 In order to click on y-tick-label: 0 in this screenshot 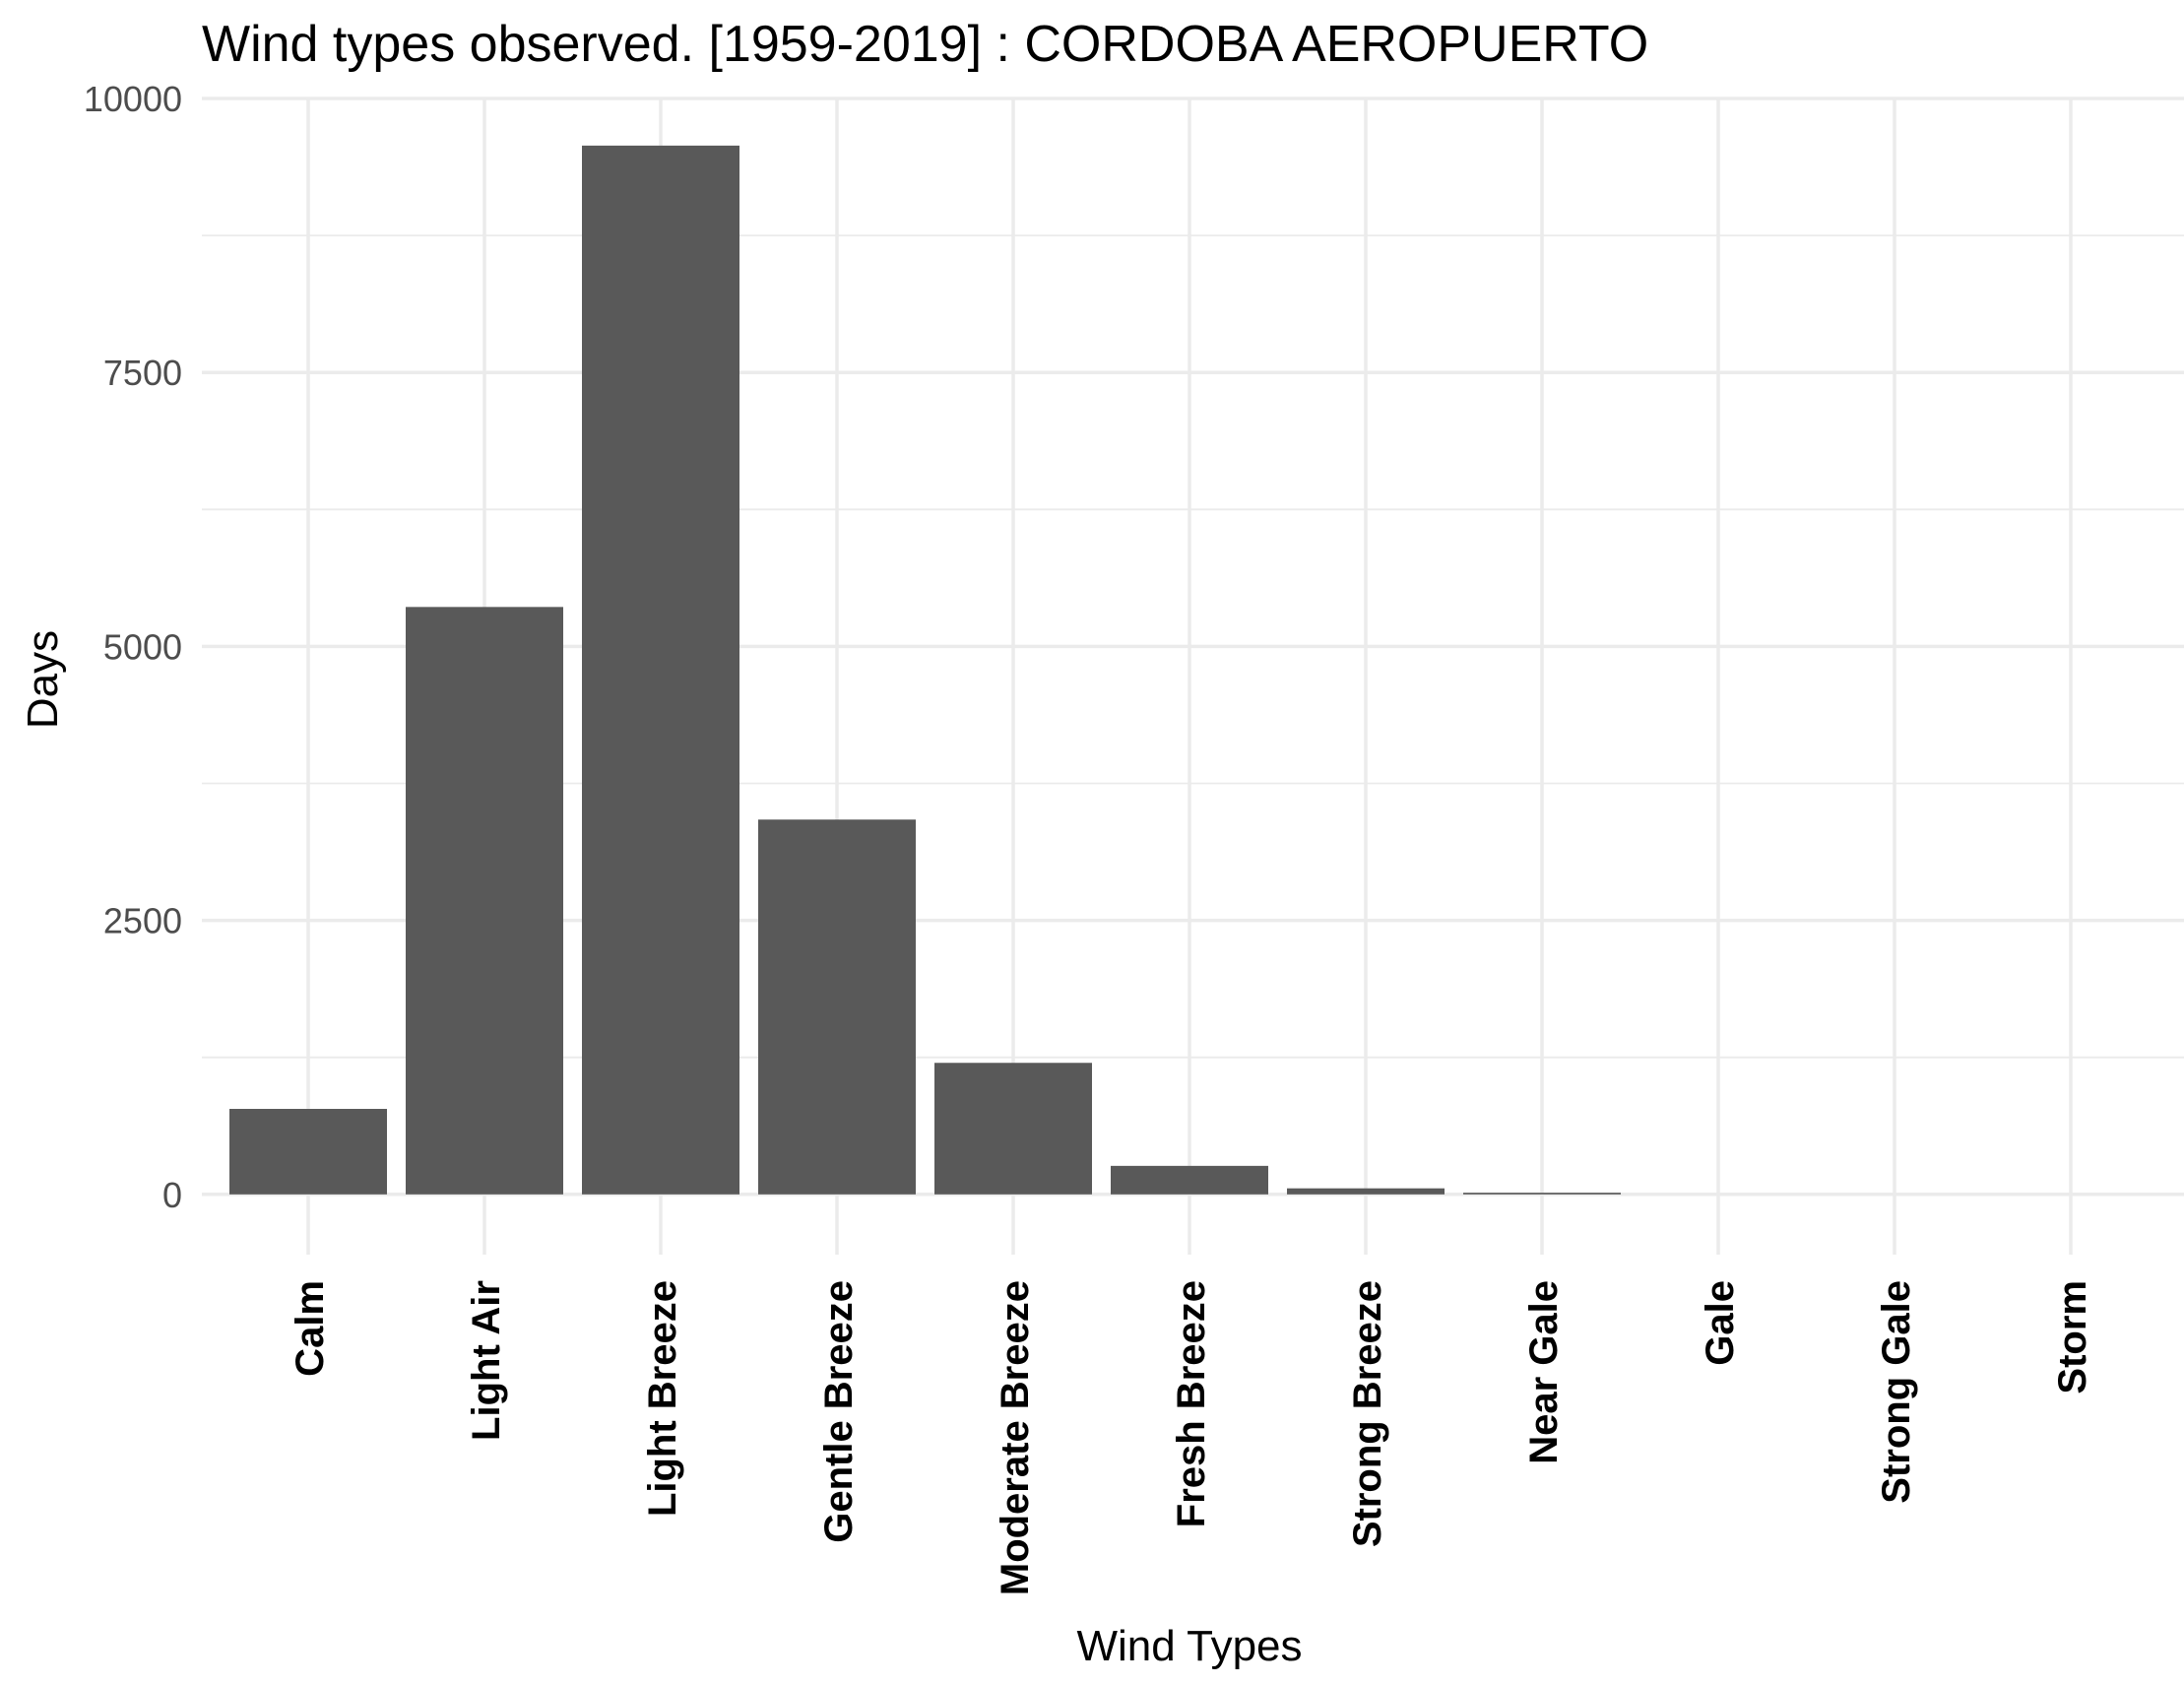, I will do `click(172, 1195)`.